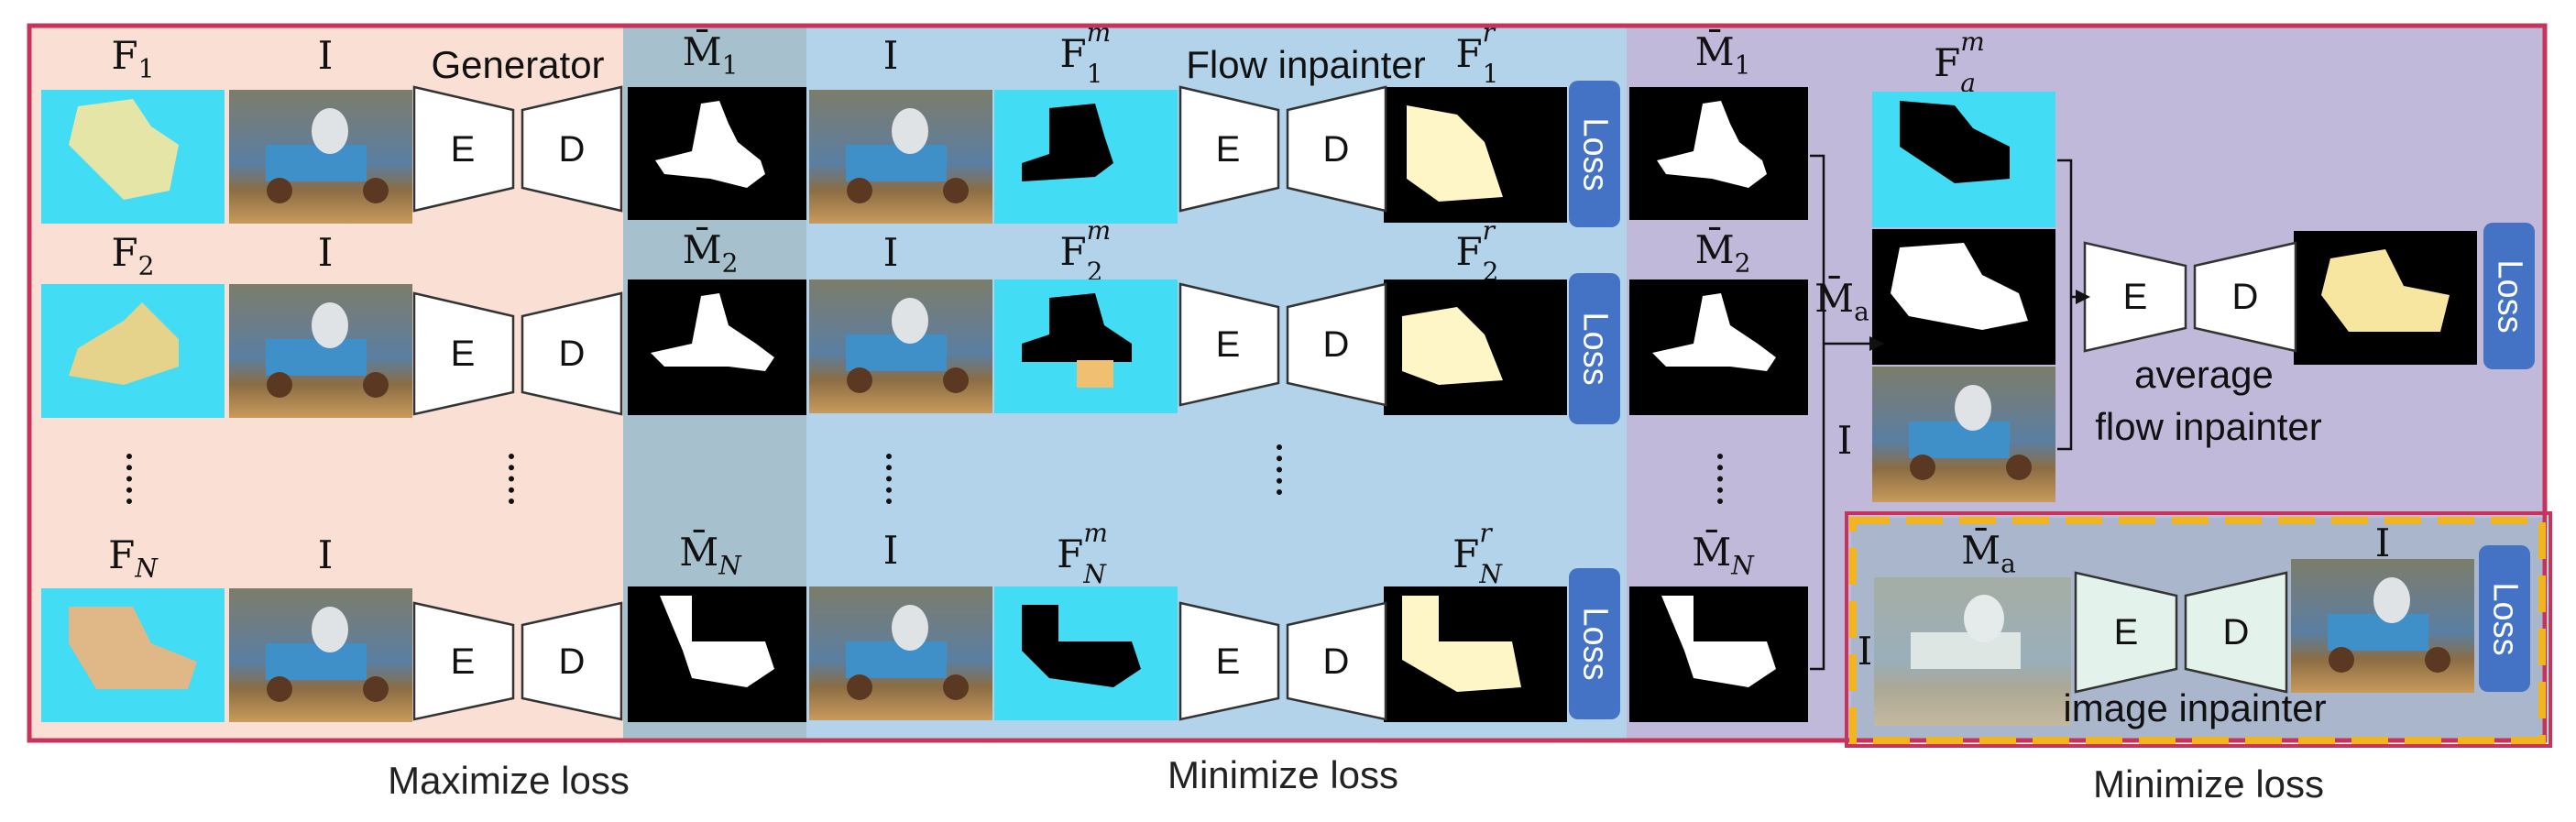 The height and width of the screenshot is (822, 2576). What do you see at coordinates (133, 58) in the screenshot?
I see `flow-label-row1: F1` at bounding box center [133, 58].